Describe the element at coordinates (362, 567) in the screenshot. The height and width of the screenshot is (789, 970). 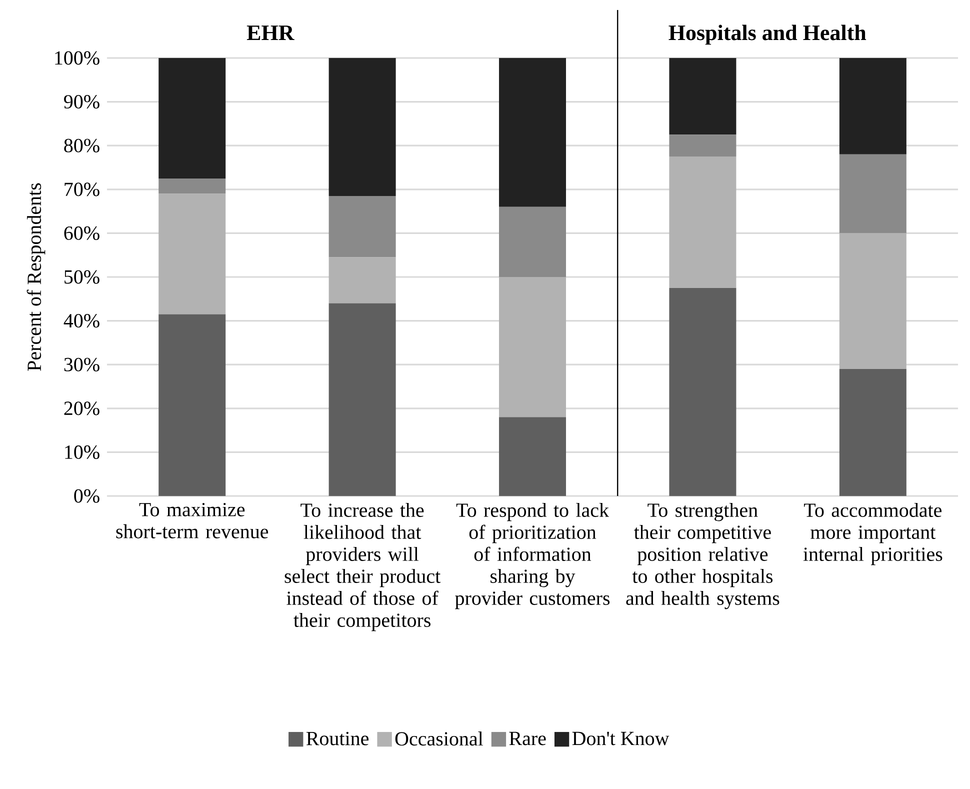
I see `x-tick-label: To increase the likelihood that providers will select their product instead of those of their competitors` at that location.